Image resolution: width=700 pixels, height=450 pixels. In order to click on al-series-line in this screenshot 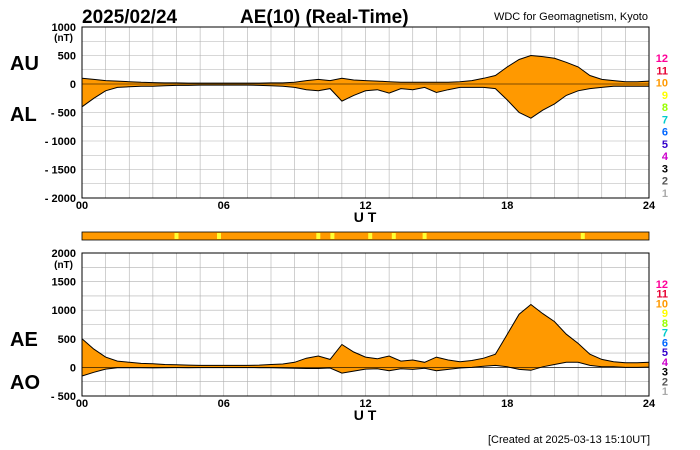, I will do `click(365, 101)`.